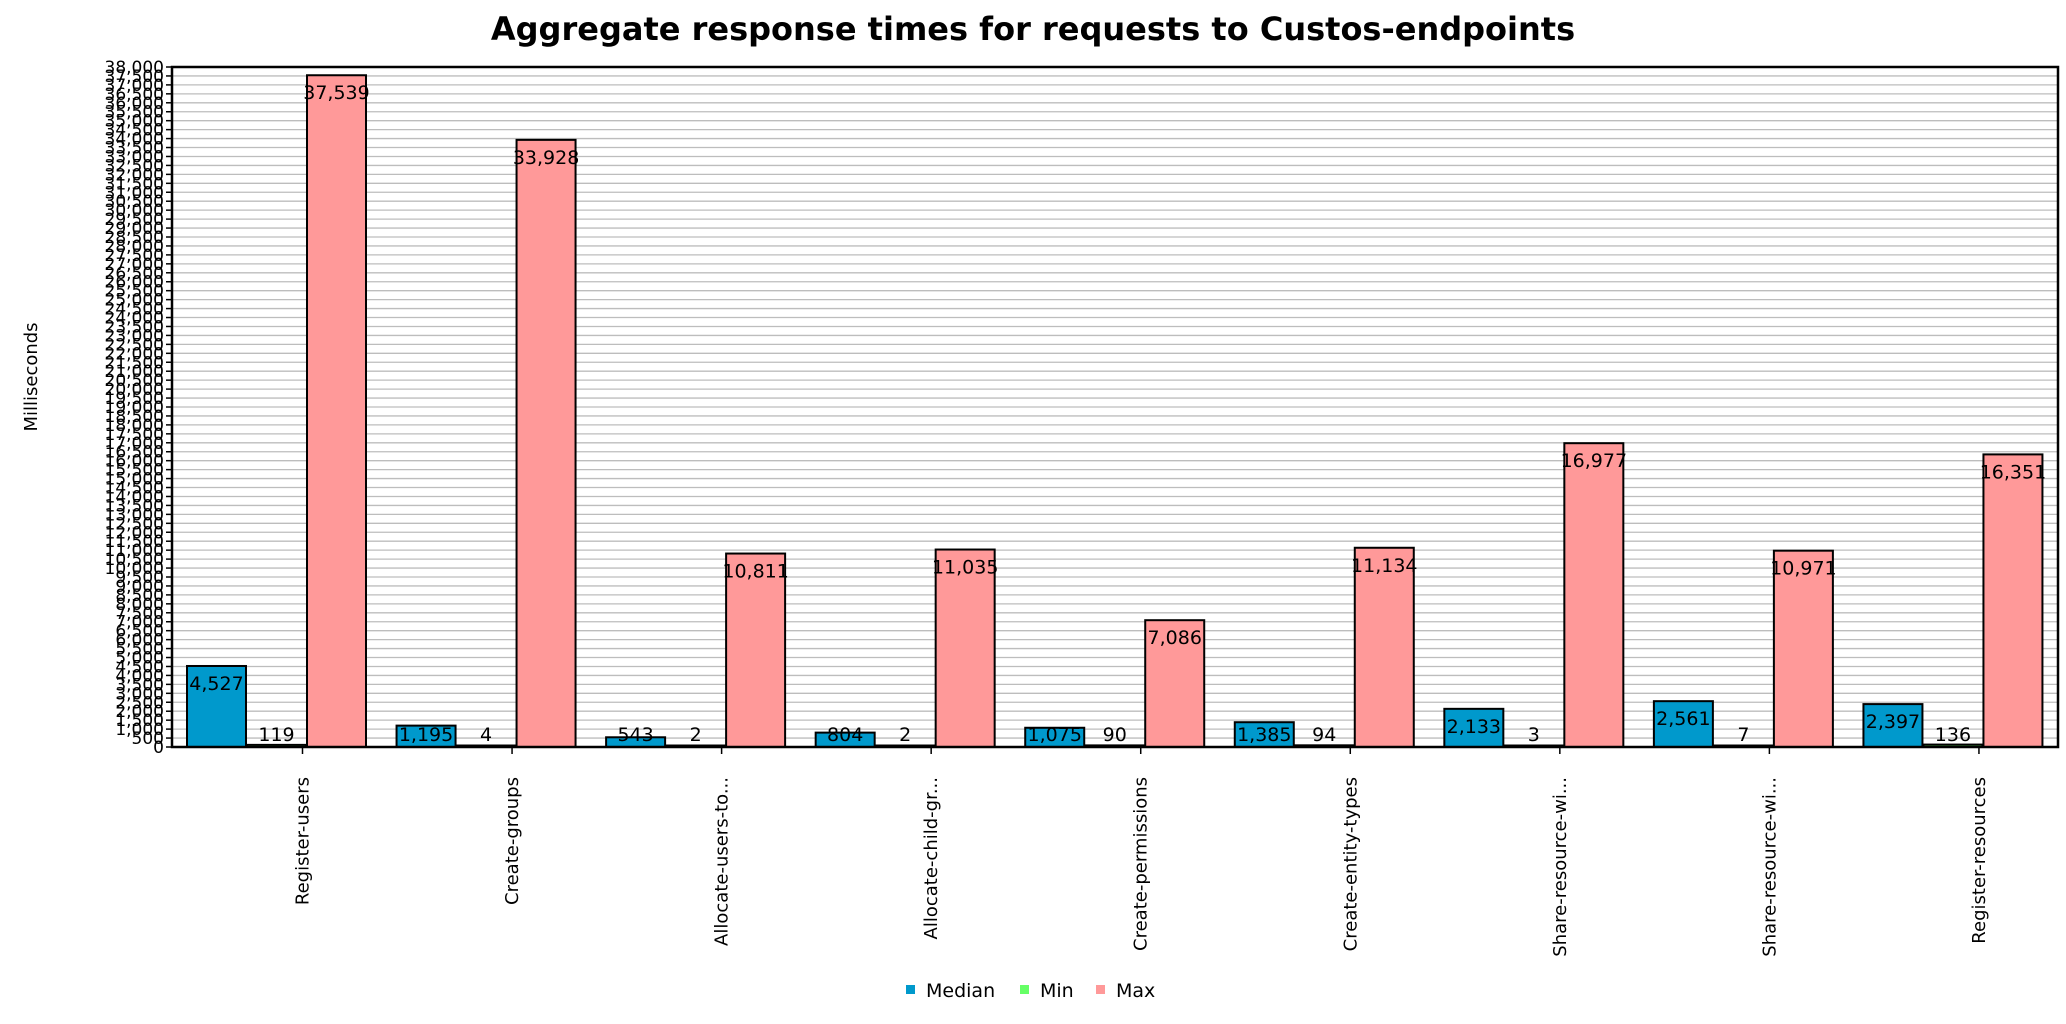 This screenshot has height=1024, width=2066. What do you see at coordinates (1135, 991) in the screenshot?
I see `legend-label-max: Max` at bounding box center [1135, 991].